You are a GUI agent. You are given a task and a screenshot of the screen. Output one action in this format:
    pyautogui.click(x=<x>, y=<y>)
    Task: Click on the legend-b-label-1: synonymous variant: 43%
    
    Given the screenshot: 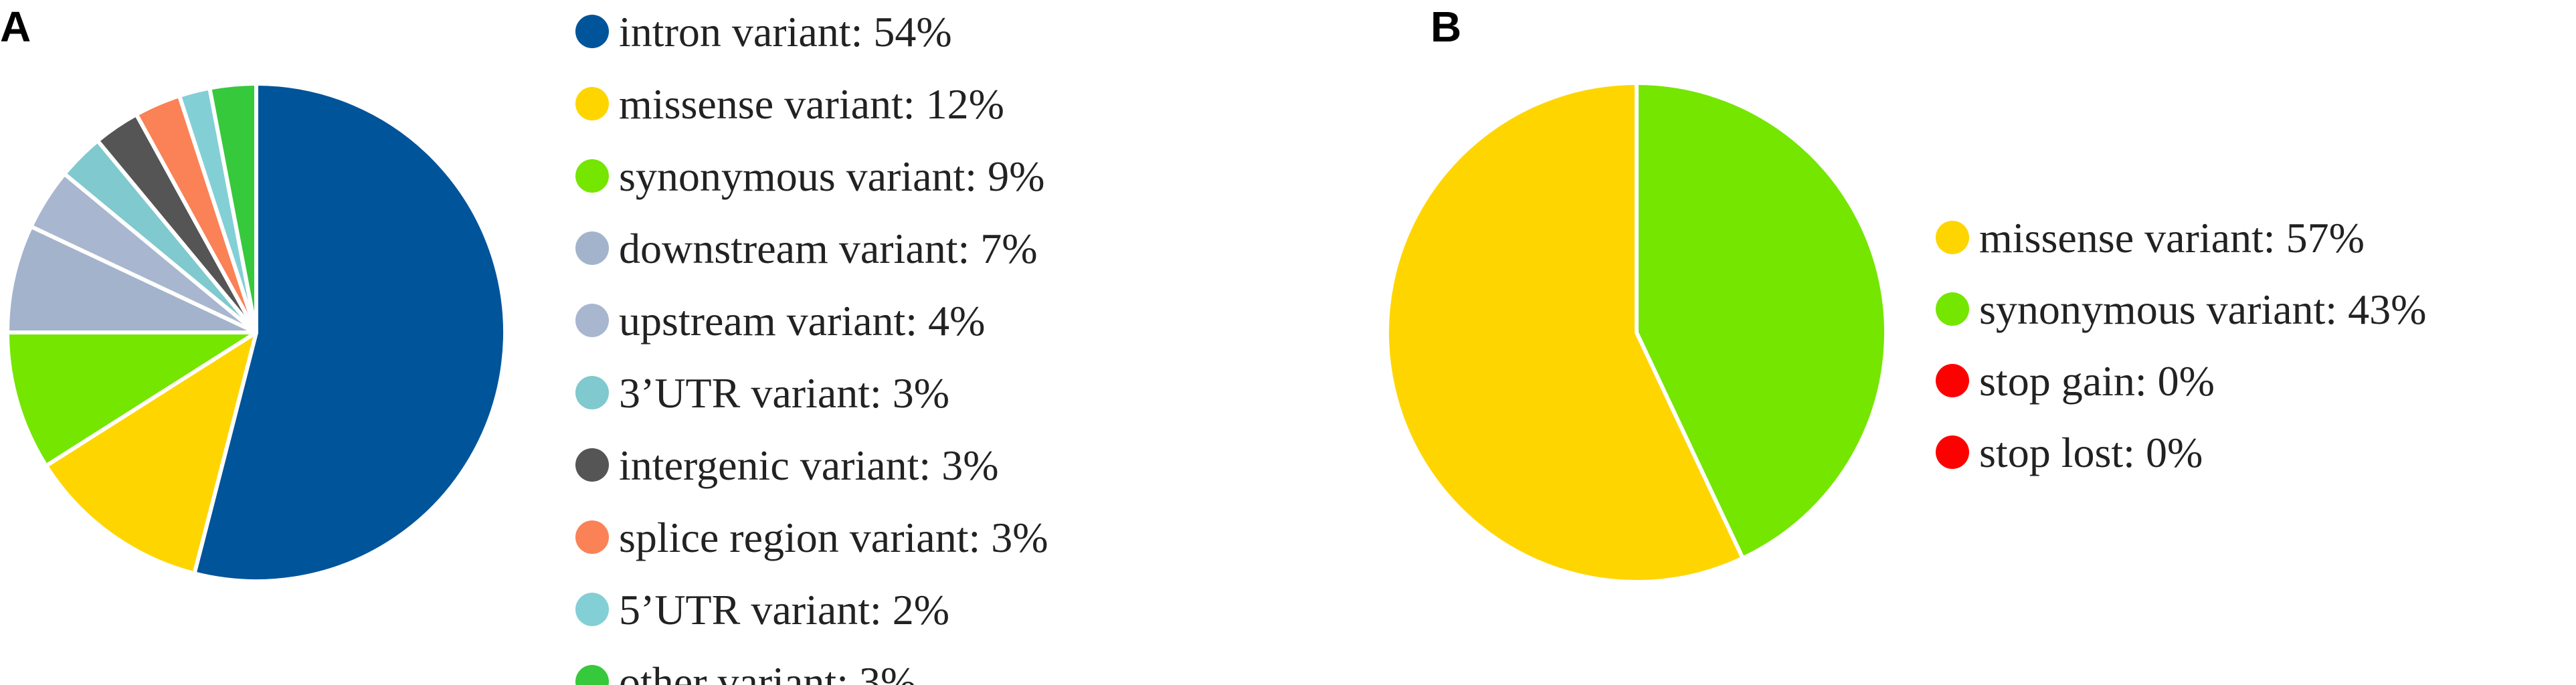 What is the action you would take?
    pyautogui.click(x=2202, y=309)
    